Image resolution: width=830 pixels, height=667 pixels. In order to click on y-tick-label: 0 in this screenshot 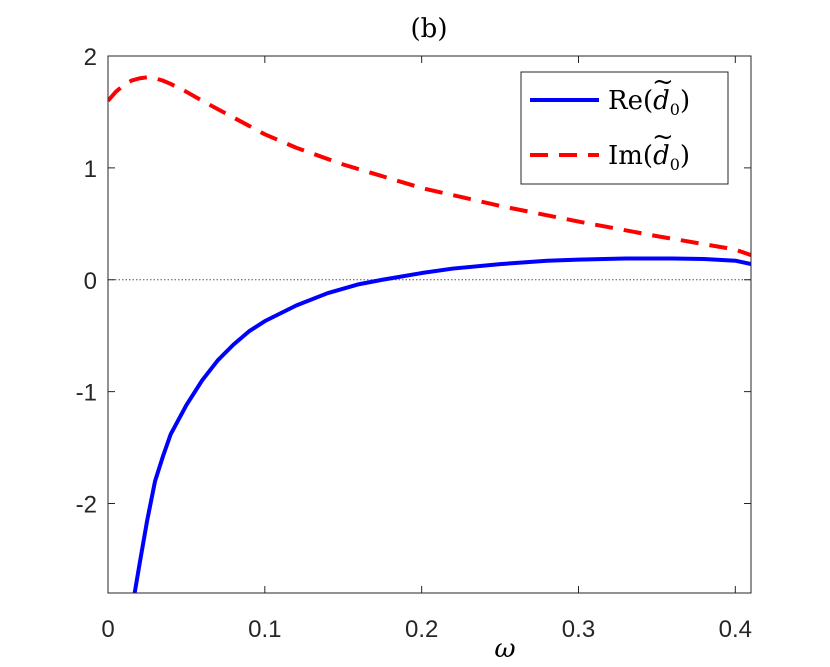, I will do `click(90, 281)`.